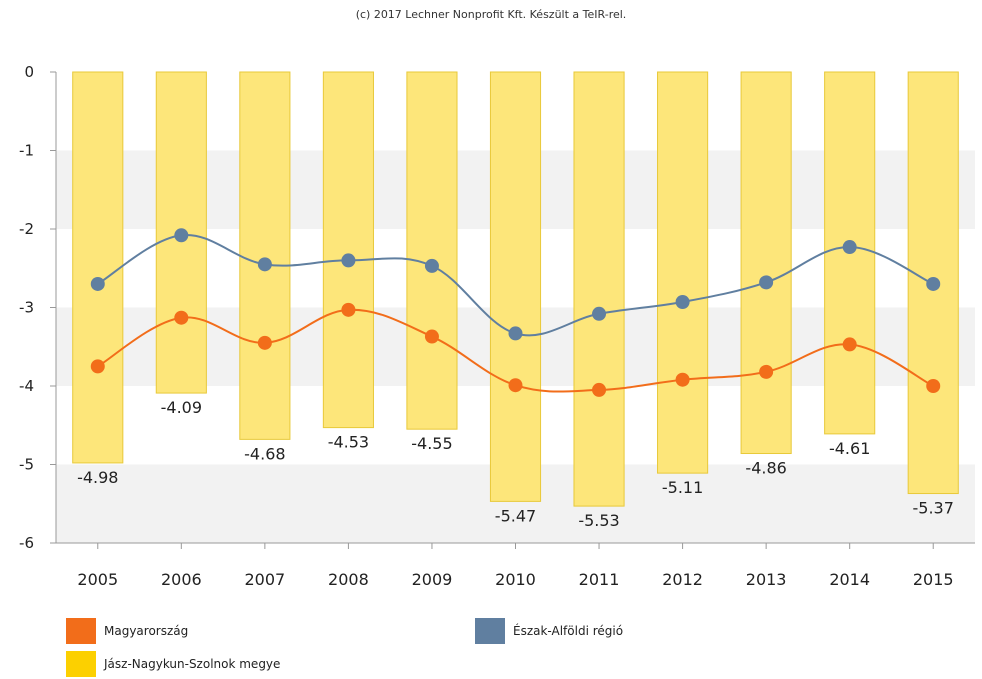 The image size is (982, 679). What do you see at coordinates (146, 631) in the screenshot?
I see `legend-label: Magyarország` at bounding box center [146, 631].